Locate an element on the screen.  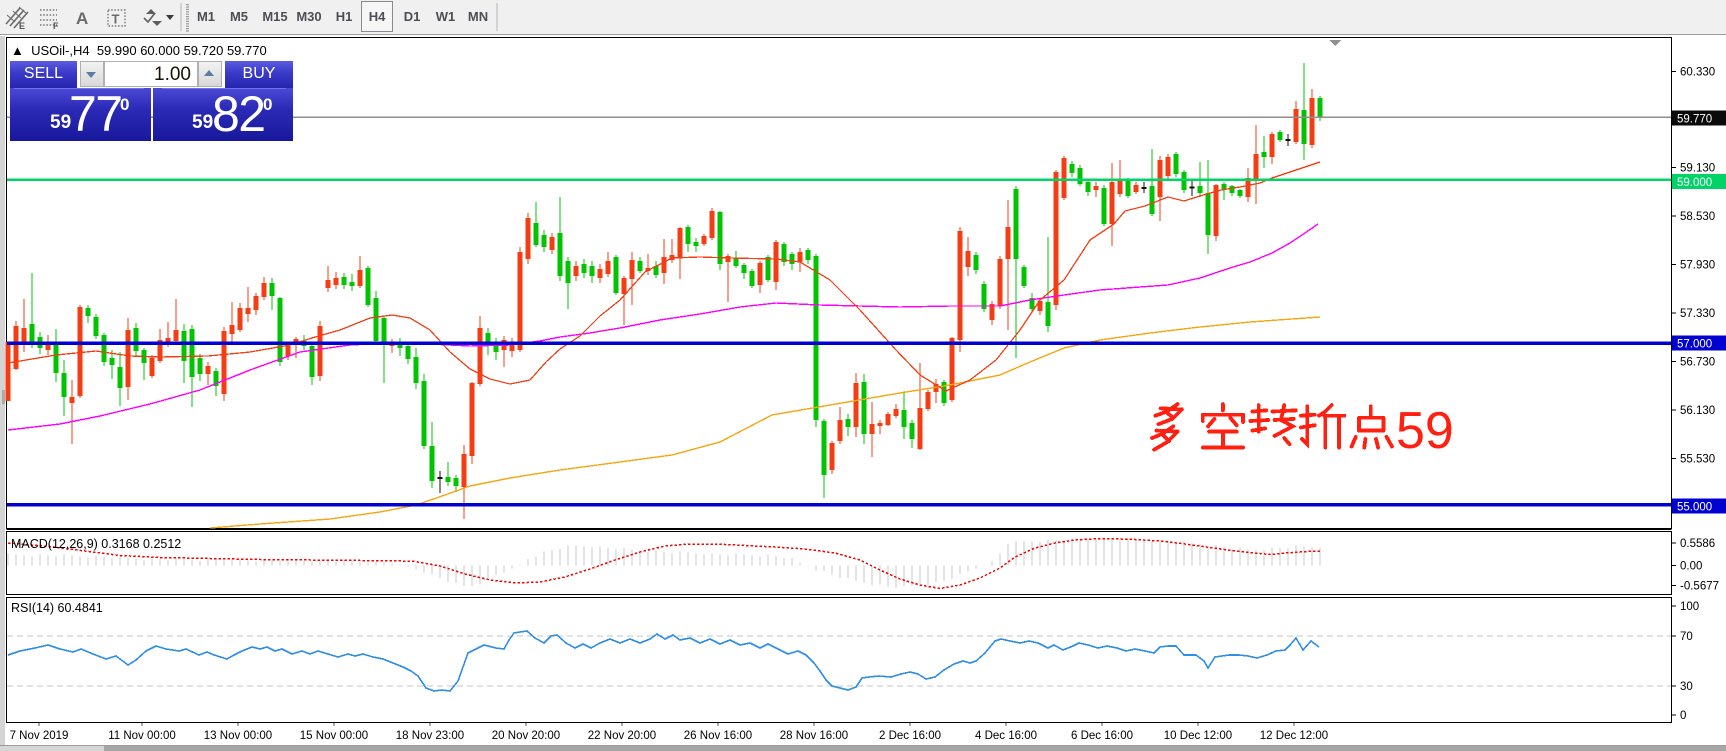
svg-text: 4 Dec 16:00 is located at coordinates (1006, 736).